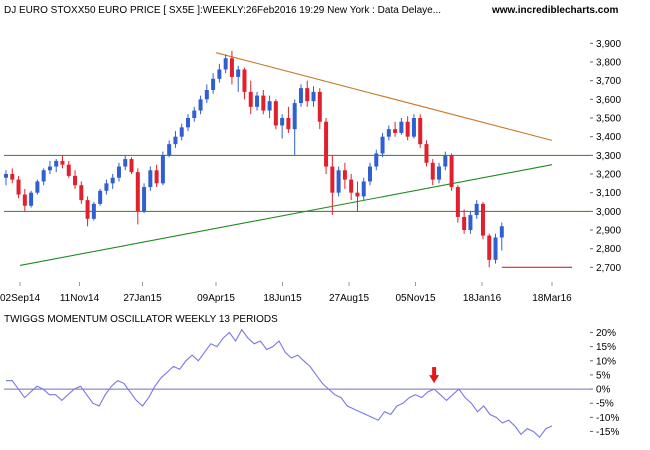 The height and width of the screenshot is (450, 650). Describe the element at coordinates (554, 10) in the screenshot. I see `site-branding: www.incrediblecharts.com` at that location.